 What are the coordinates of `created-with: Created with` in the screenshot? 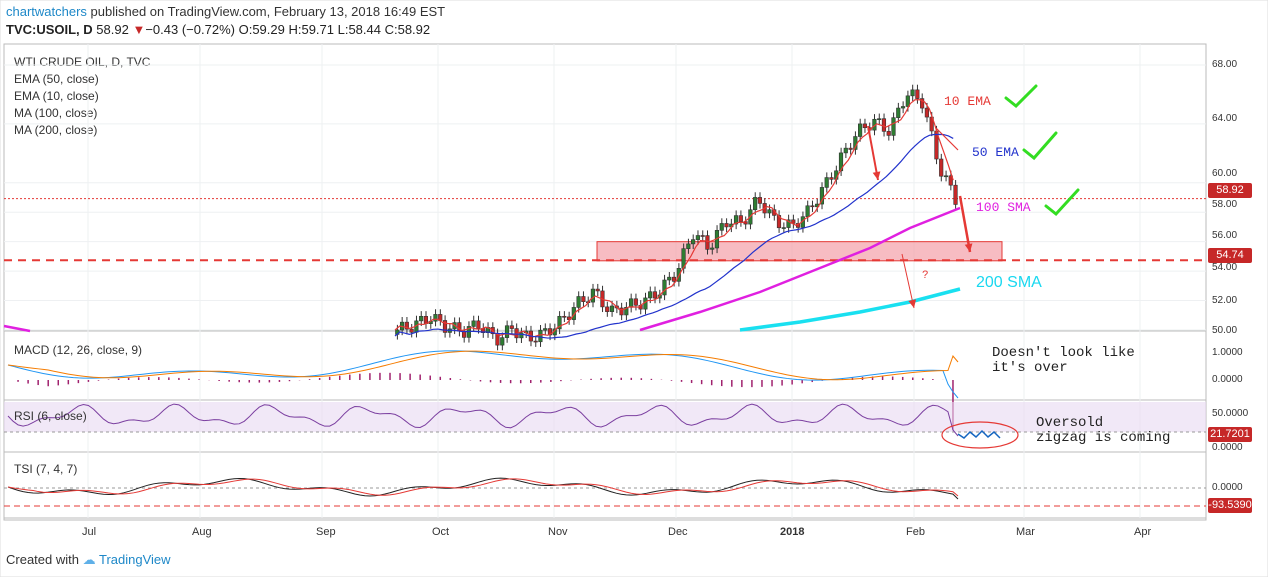 It's located at (42, 559).